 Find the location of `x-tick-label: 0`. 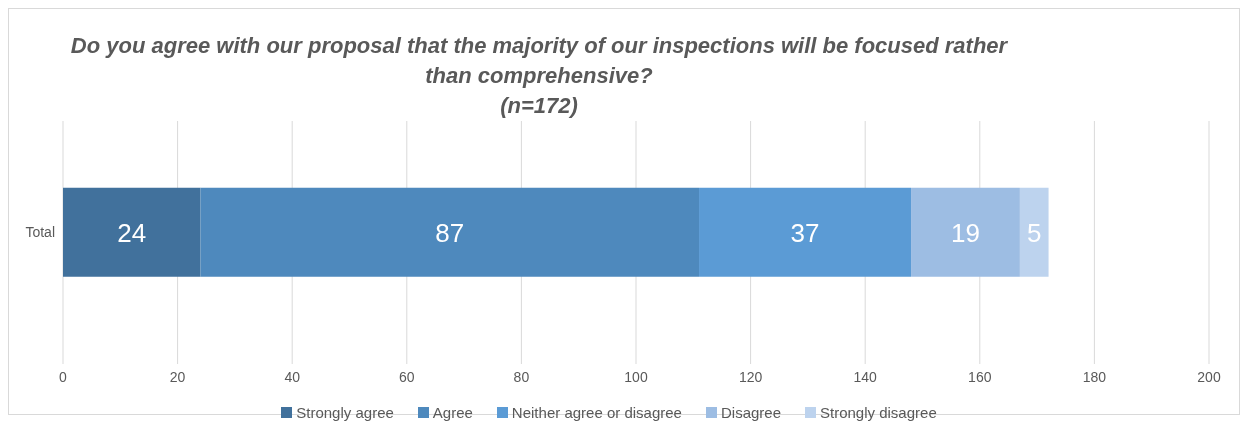

x-tick-label: 0 is located at coordinates (63, 376).